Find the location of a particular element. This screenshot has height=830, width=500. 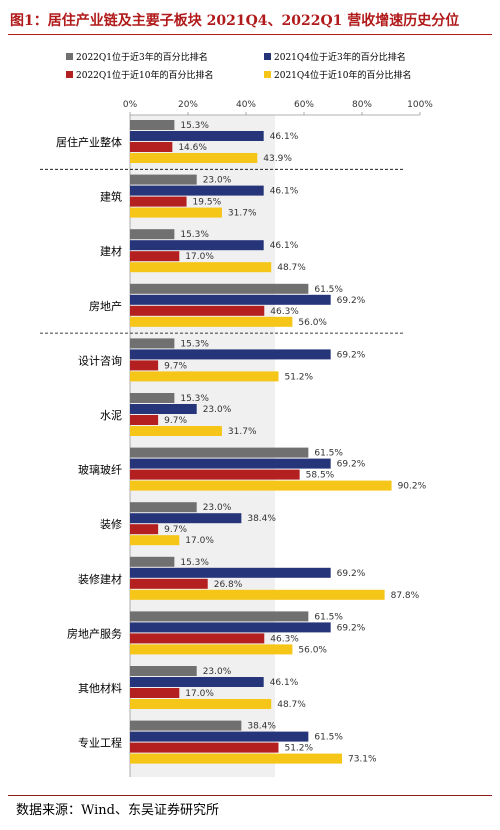

category-label: 水泥 is located at coordinates (111, 415).